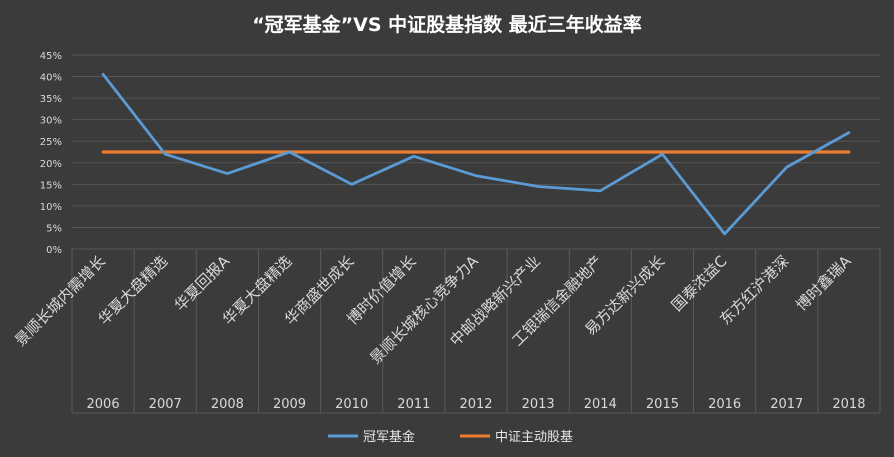 This screenshot has width=894, height=457. I want to click on year-label: 2016, so click(724, 404).